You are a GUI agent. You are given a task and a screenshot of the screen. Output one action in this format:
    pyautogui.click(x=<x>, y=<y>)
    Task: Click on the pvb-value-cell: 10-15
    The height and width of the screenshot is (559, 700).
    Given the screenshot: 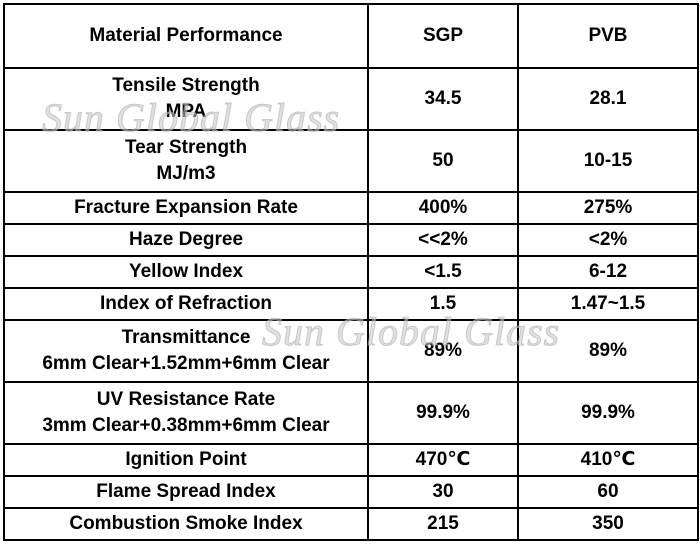 What is the action you would take?
    pyautogui.click(x=608, y=161)
    